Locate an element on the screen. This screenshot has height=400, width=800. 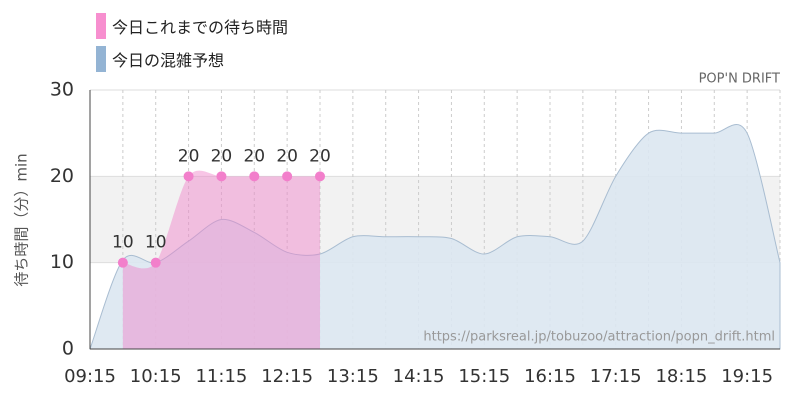
y-tick-label: 0 is located at coordinates (68, 349).